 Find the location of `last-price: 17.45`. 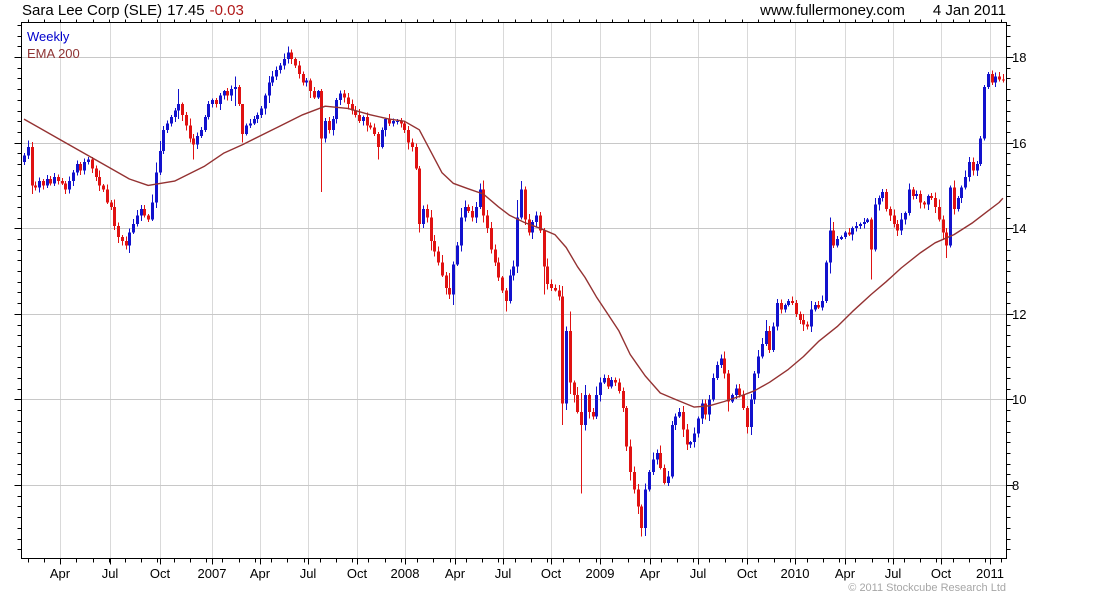

last-price: 17.45 is located at coordinates (186, 10).